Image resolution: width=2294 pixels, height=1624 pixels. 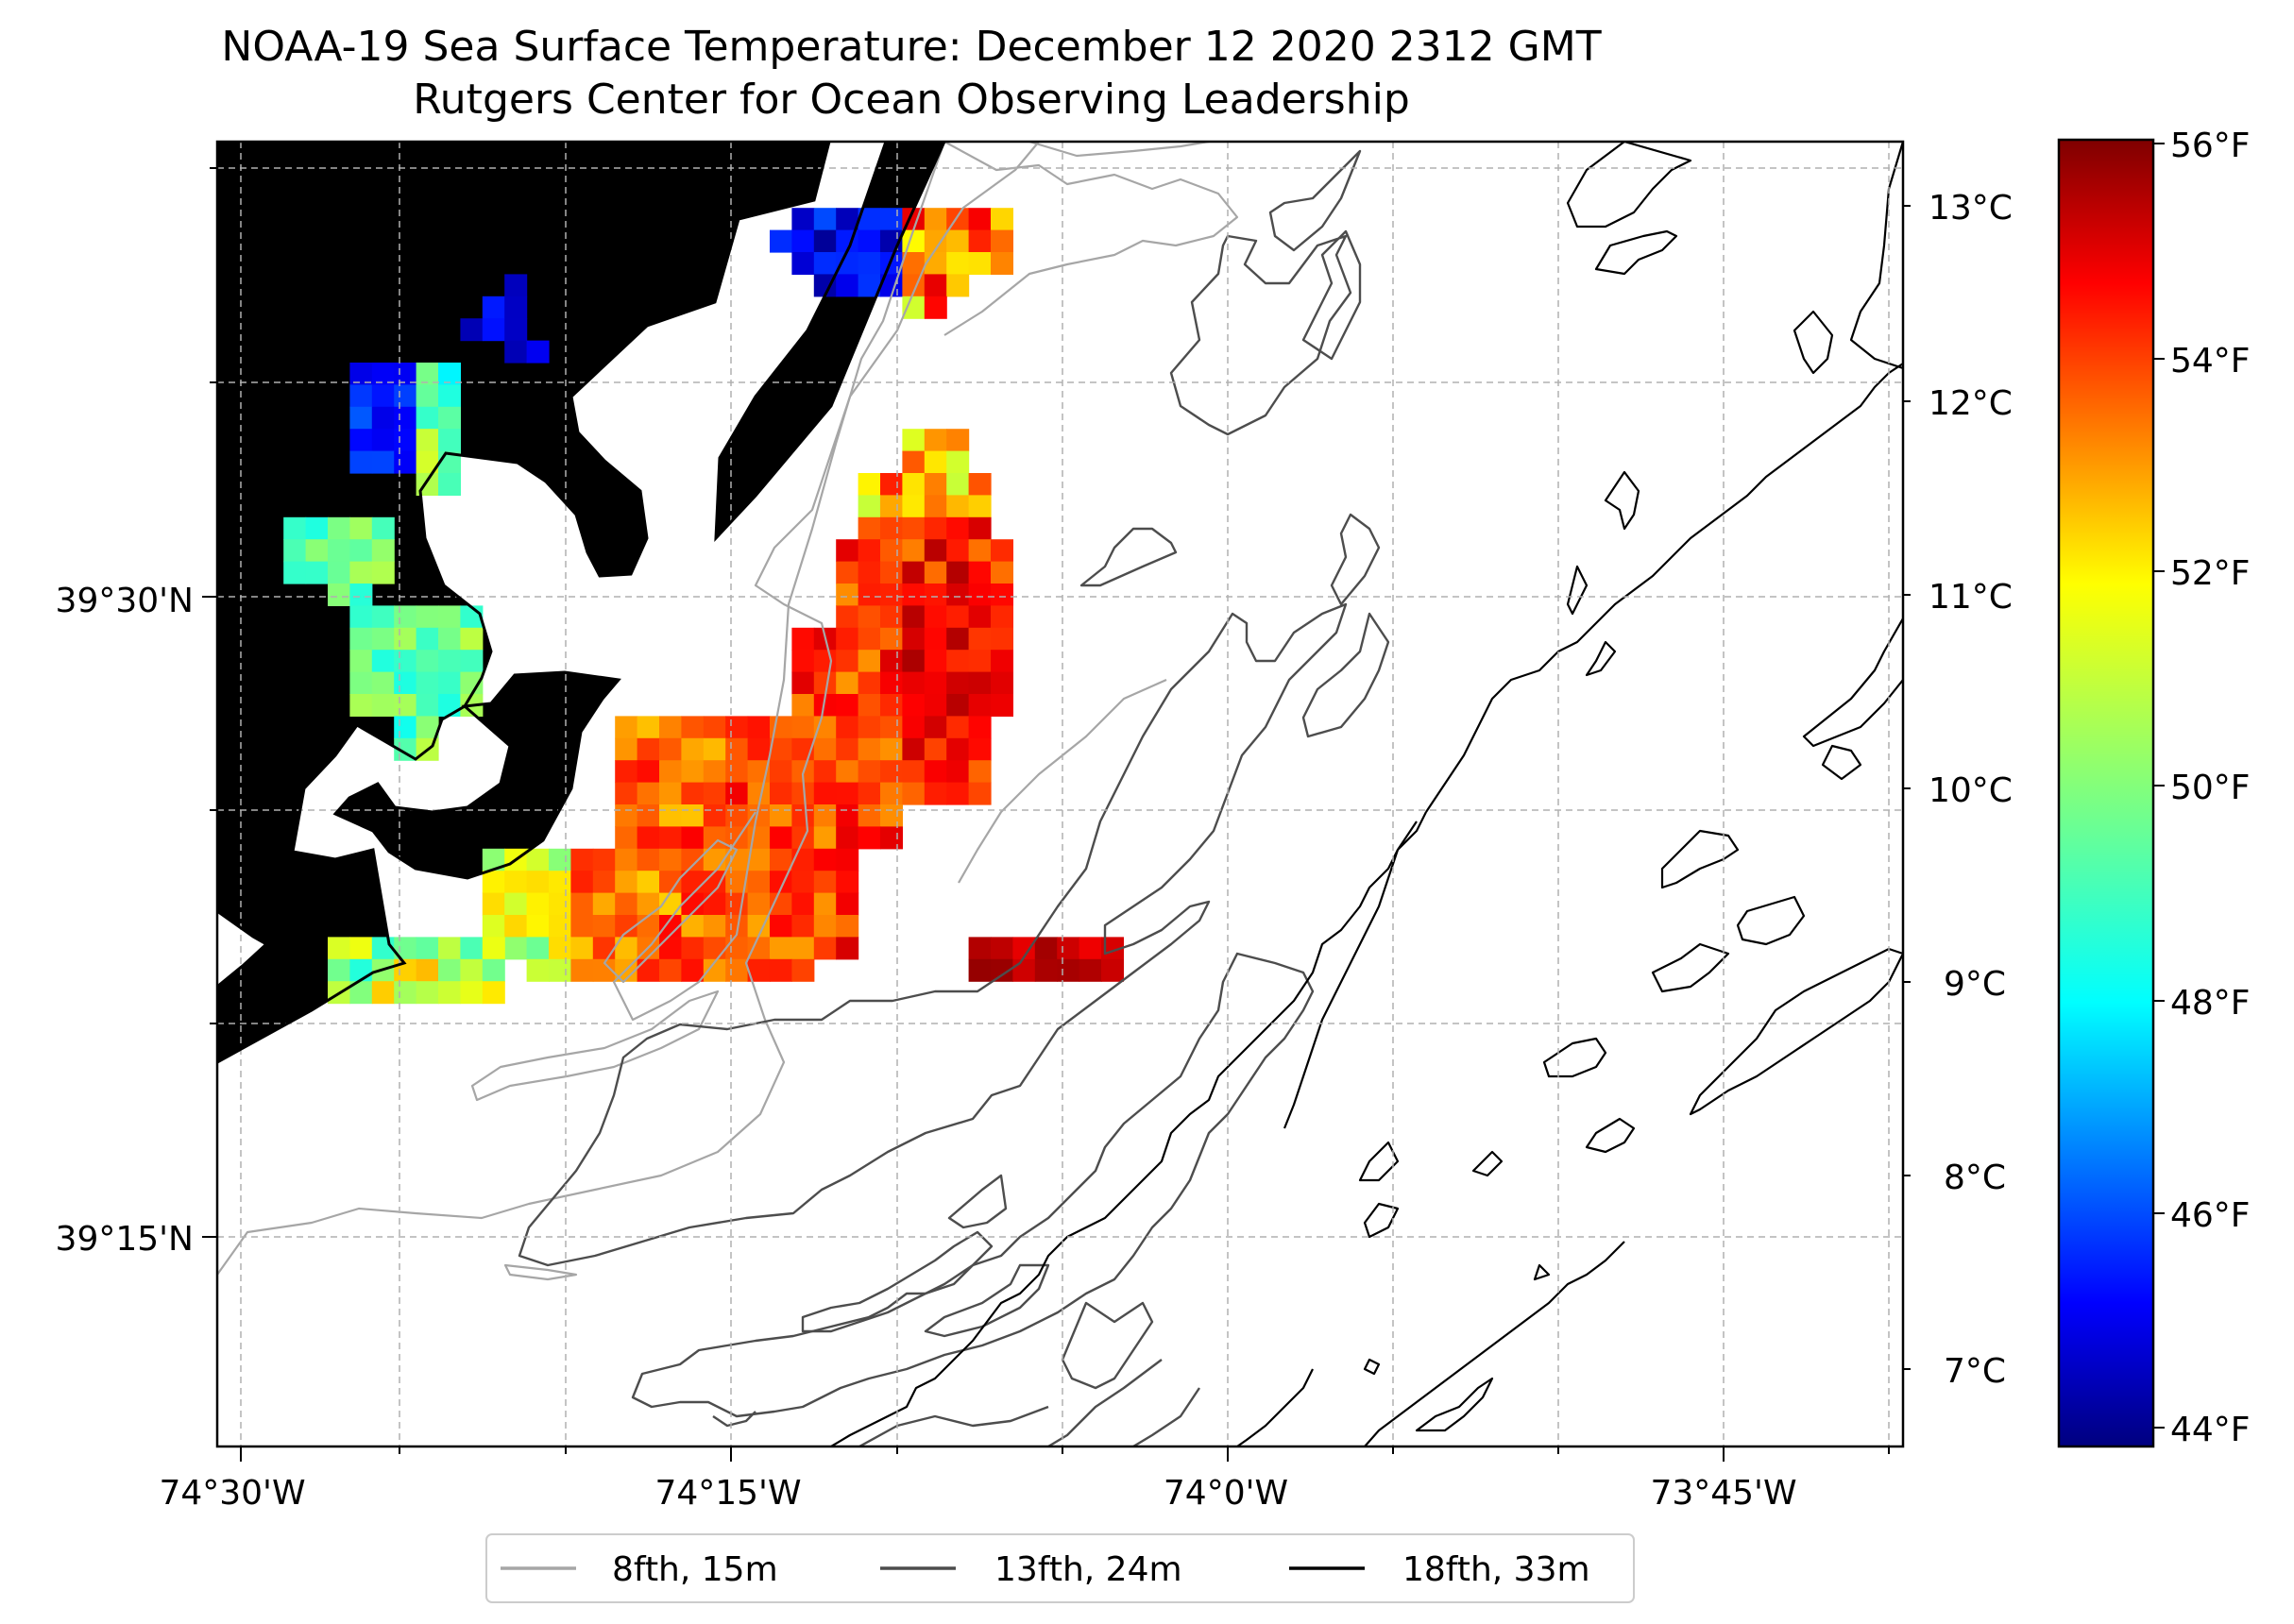 What do you see at coordinates (125, 601) in the screenshot?
I see `y-tick-label: 39°30'N` at bounding box center [125, 601].